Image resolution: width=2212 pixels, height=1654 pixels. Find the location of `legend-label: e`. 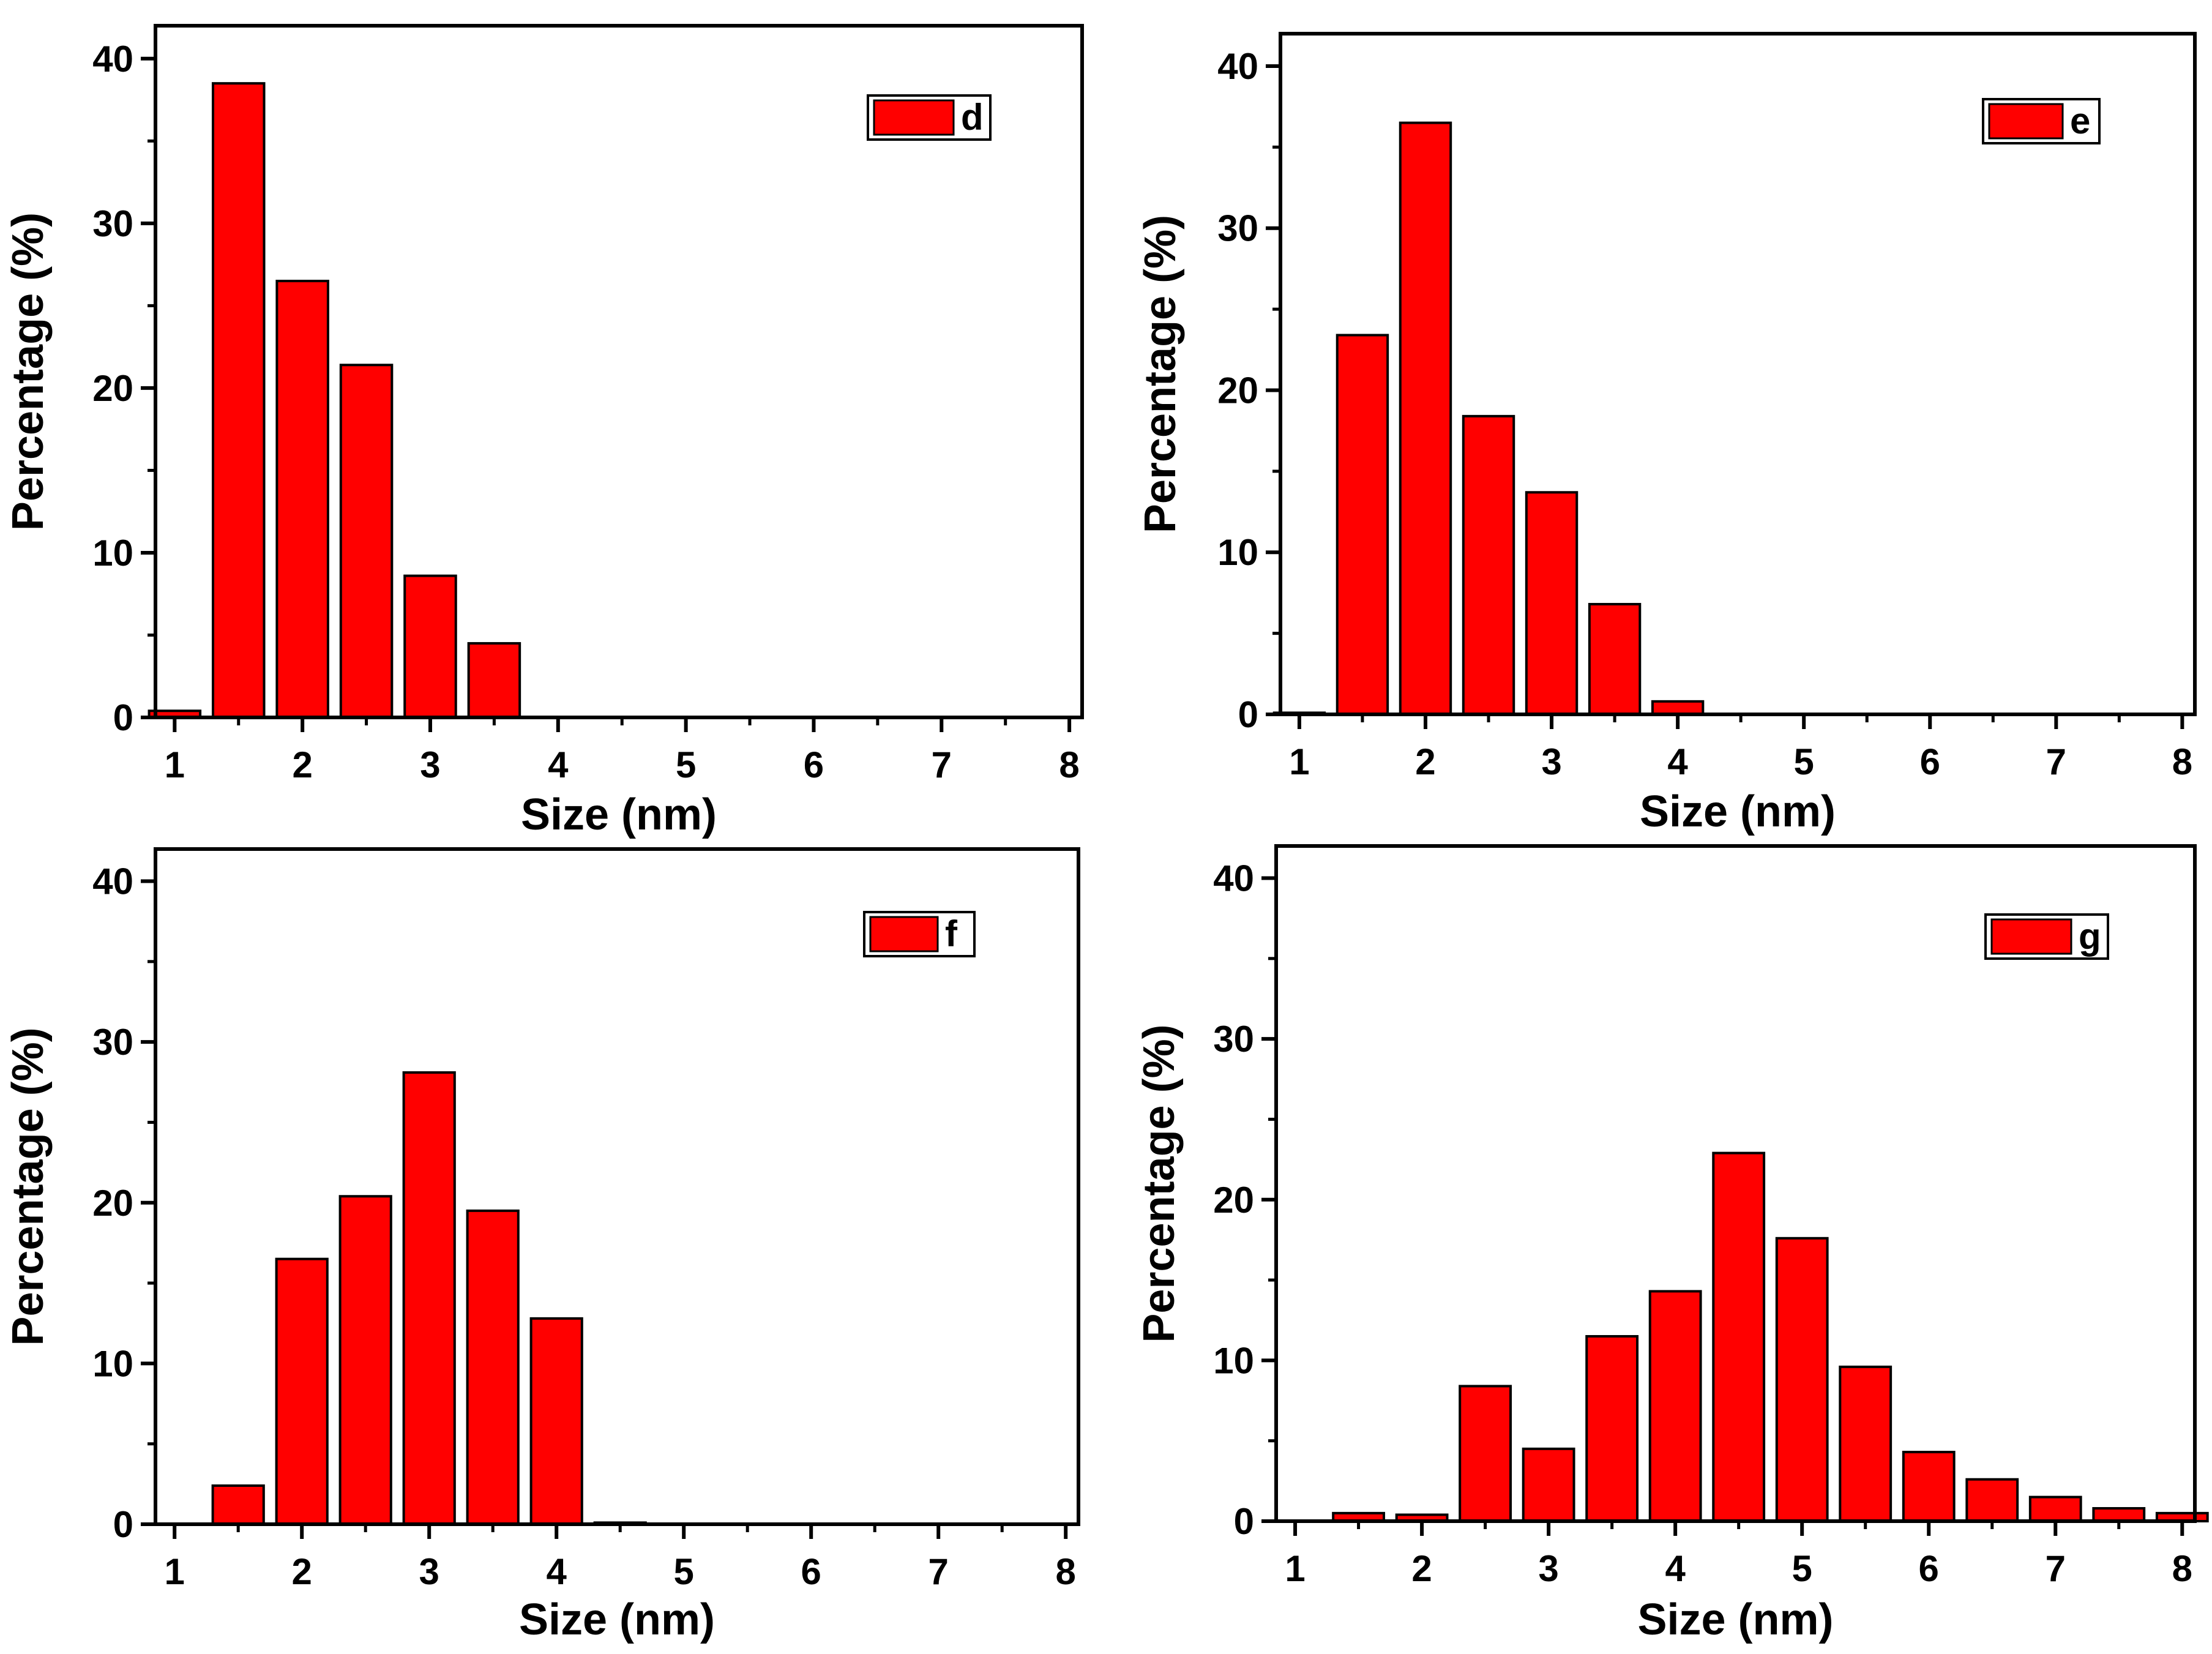

legend-label: e is located at coordinates (2080, 120).